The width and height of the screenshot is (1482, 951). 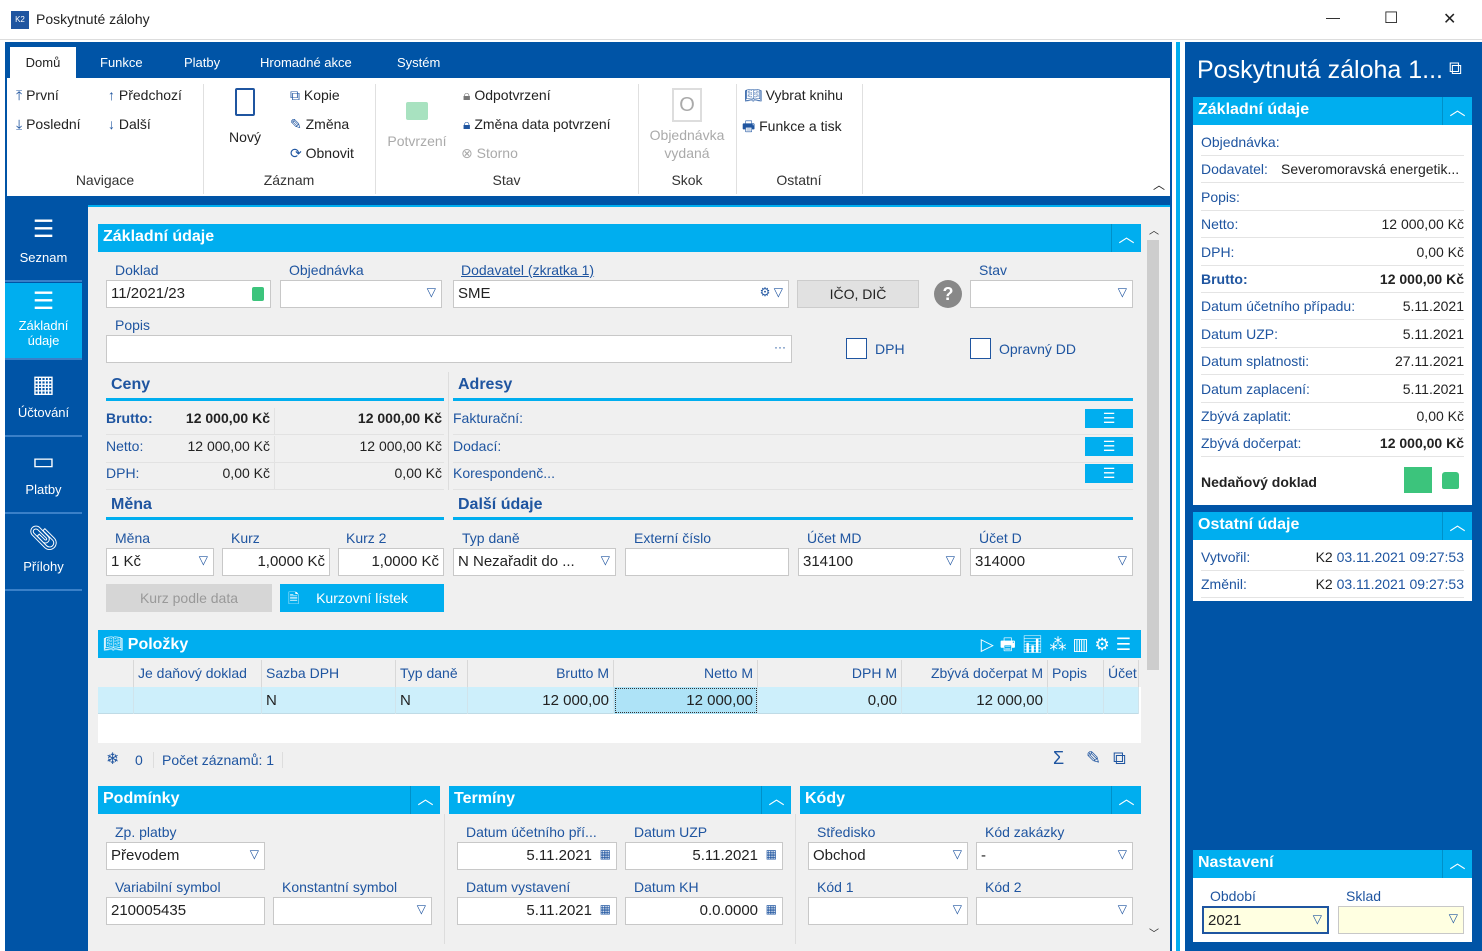 I want to click on columns-icon: ▥, so click(x=1083, y=644).